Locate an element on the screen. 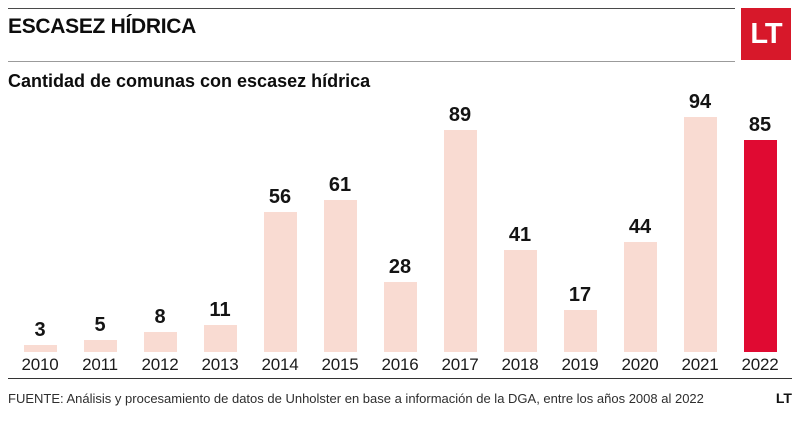 This screenshot has width=800, height=424. bar-column-2014: 56 is located at coordinates (280, 269).